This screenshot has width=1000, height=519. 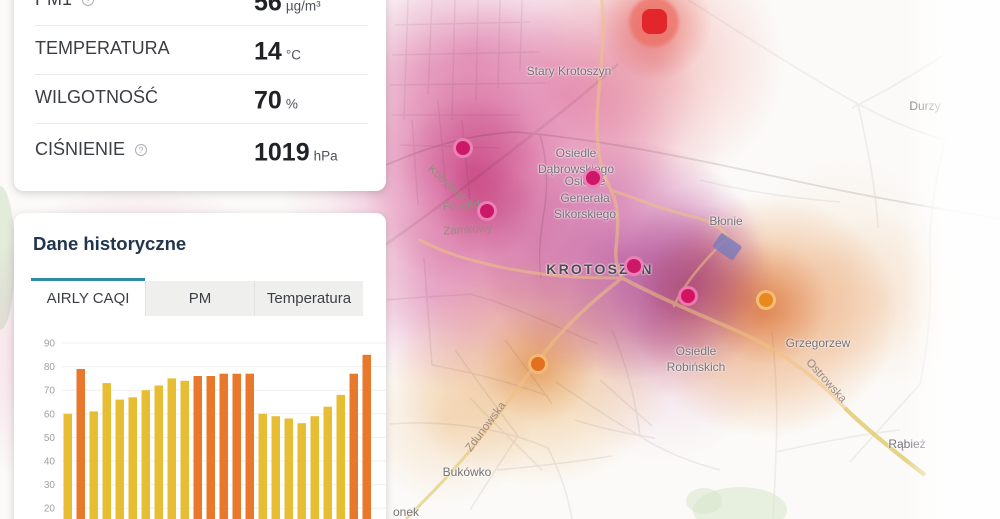 What do you see at coordinates (50, 414) in the screenshot?
I see `svg-text: 60` at bounding box center [50, 414].